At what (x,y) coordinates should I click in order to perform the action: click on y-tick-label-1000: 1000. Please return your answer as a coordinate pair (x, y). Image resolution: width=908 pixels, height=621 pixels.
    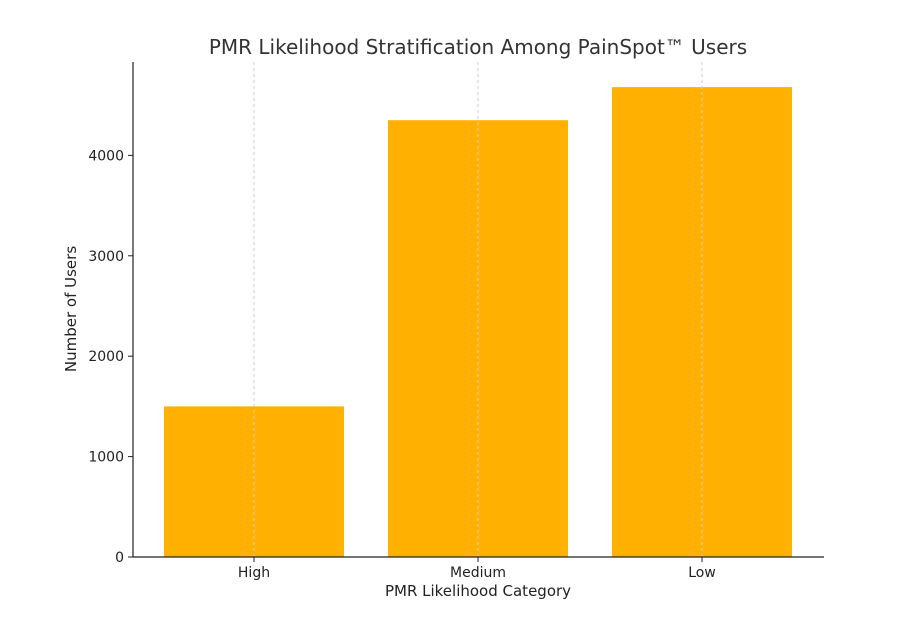
    Looking at the image, I should click on (106, 458).